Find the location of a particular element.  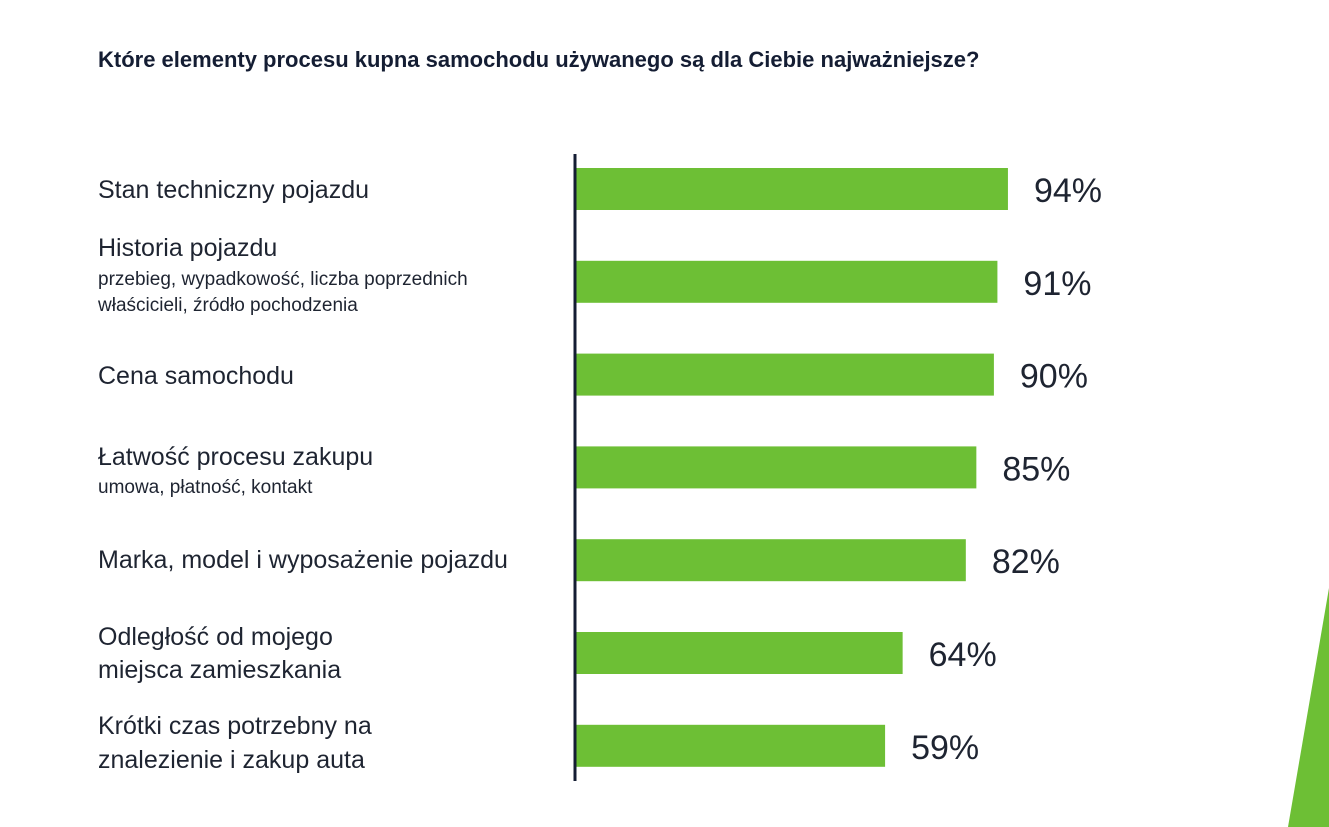

category-label: Marka, model i wyposażenie pojazdu is located at coordinates (303, 560).